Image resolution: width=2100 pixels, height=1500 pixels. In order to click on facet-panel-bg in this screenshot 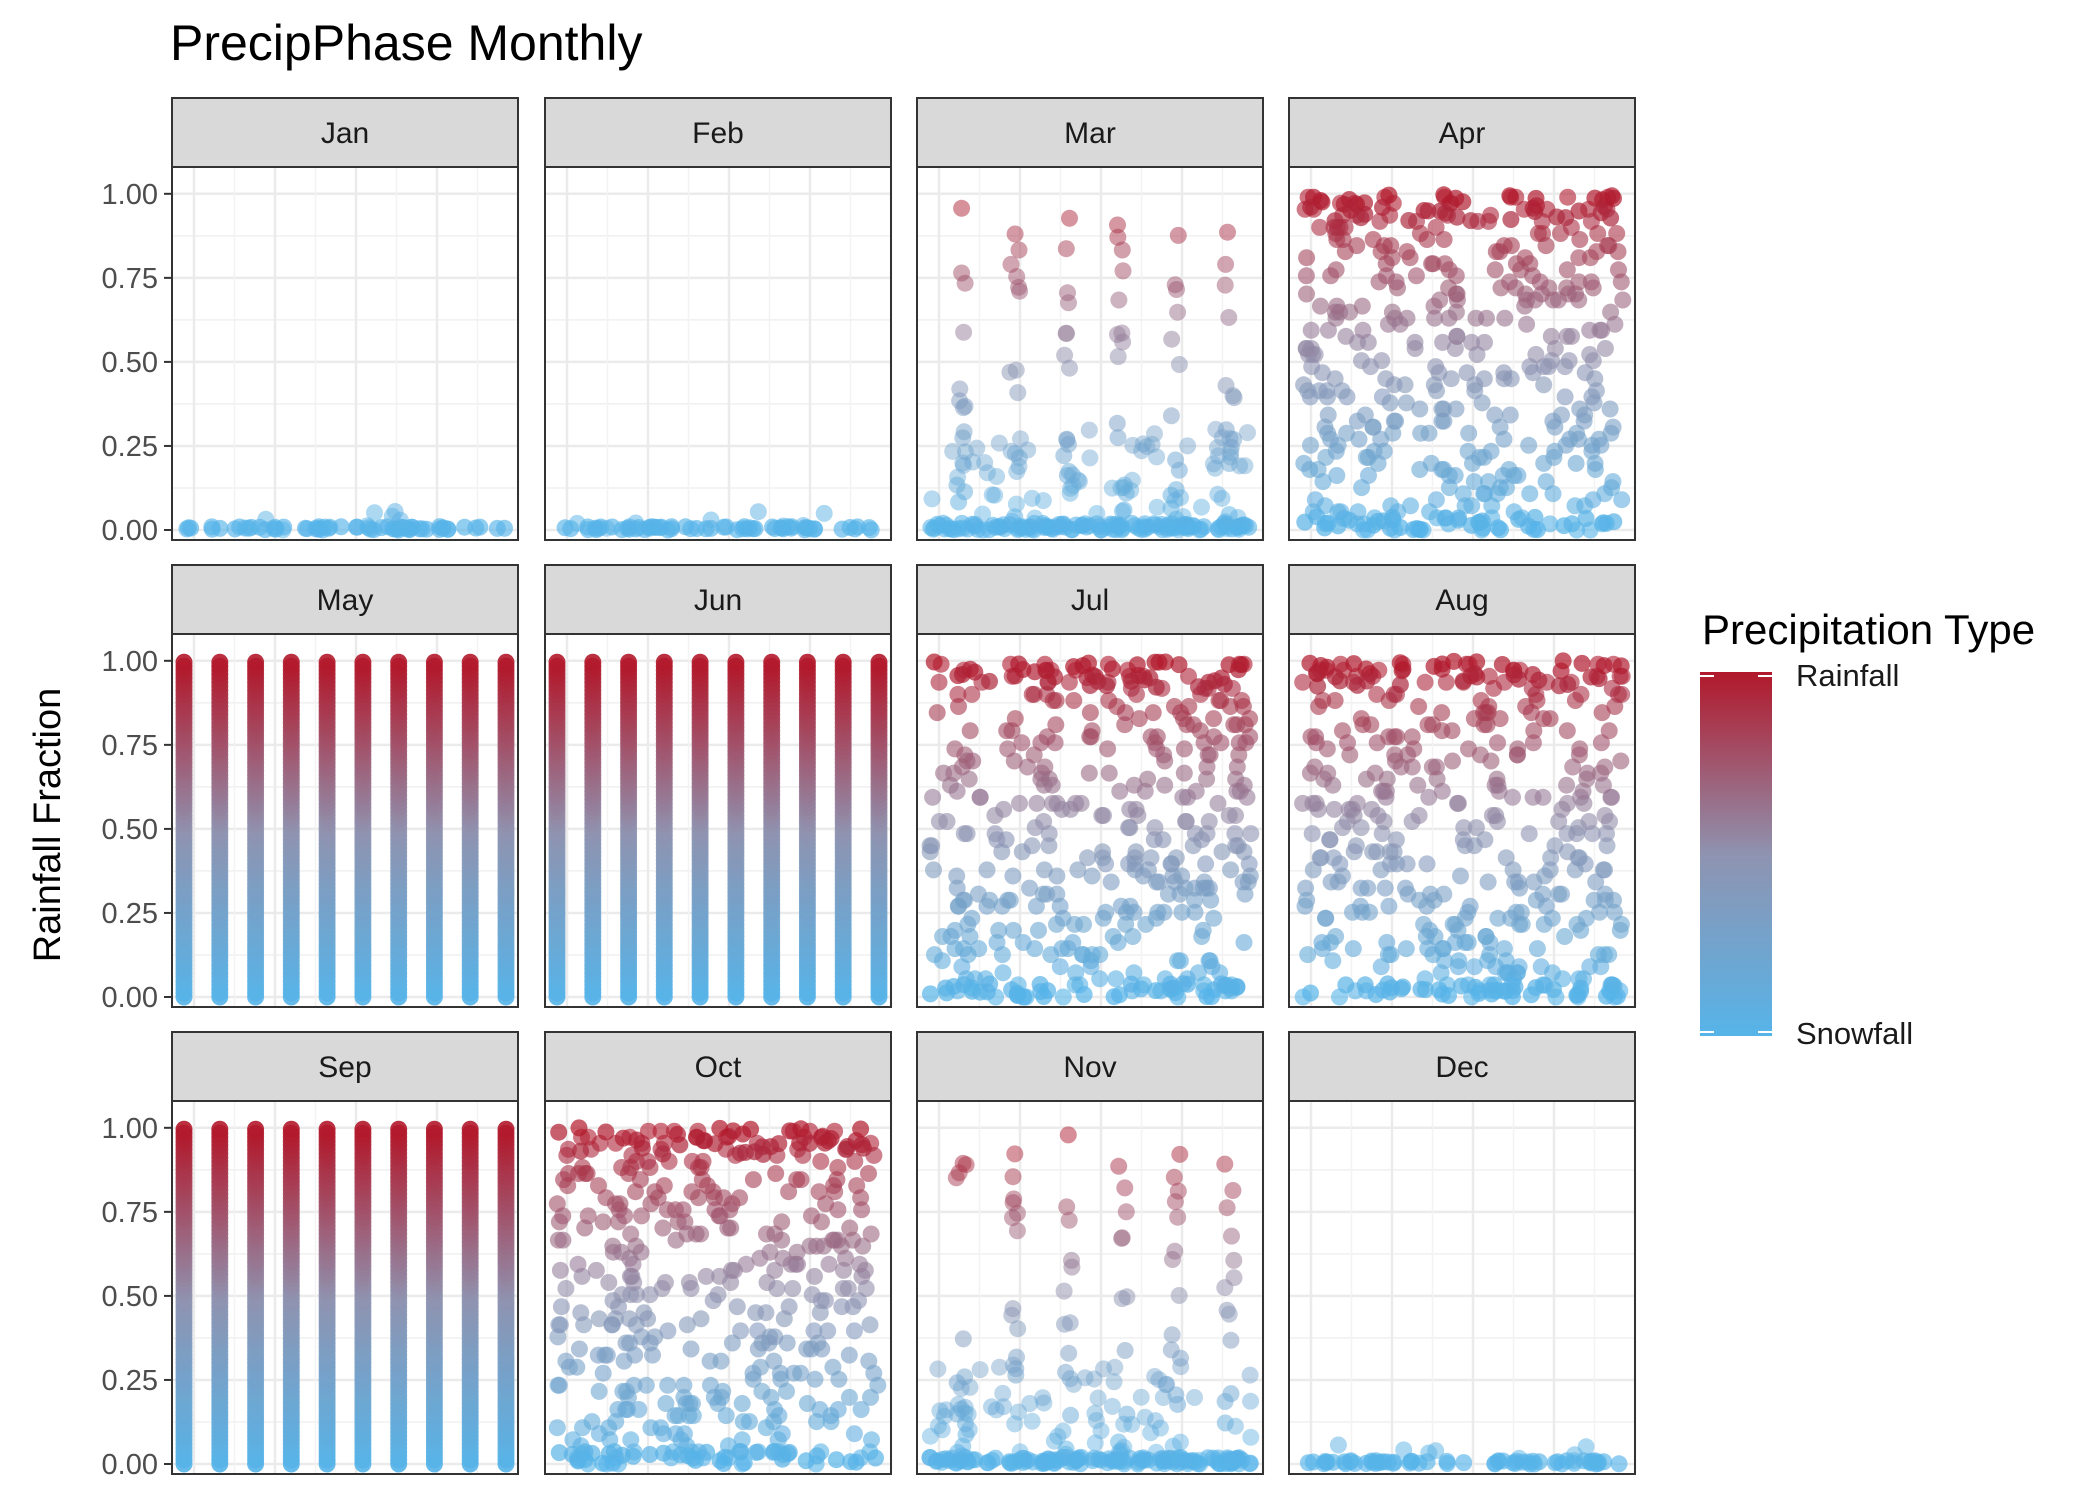, I will do `click(345, 820)`.